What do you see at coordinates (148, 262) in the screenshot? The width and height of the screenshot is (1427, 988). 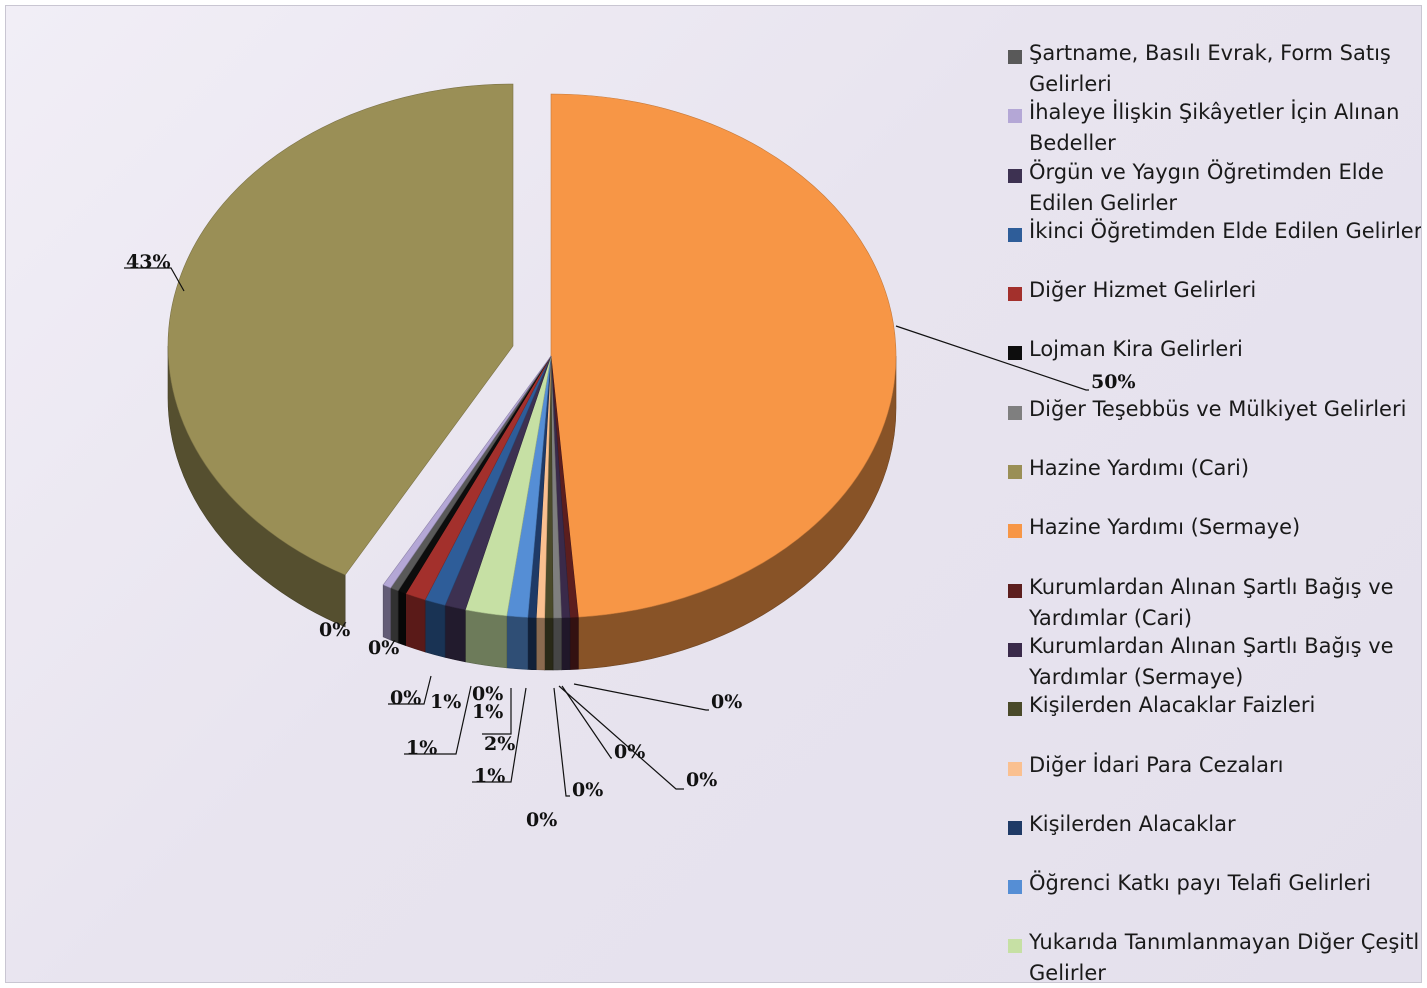 I see `data-label: 43%` at bounding box center [148, 262].